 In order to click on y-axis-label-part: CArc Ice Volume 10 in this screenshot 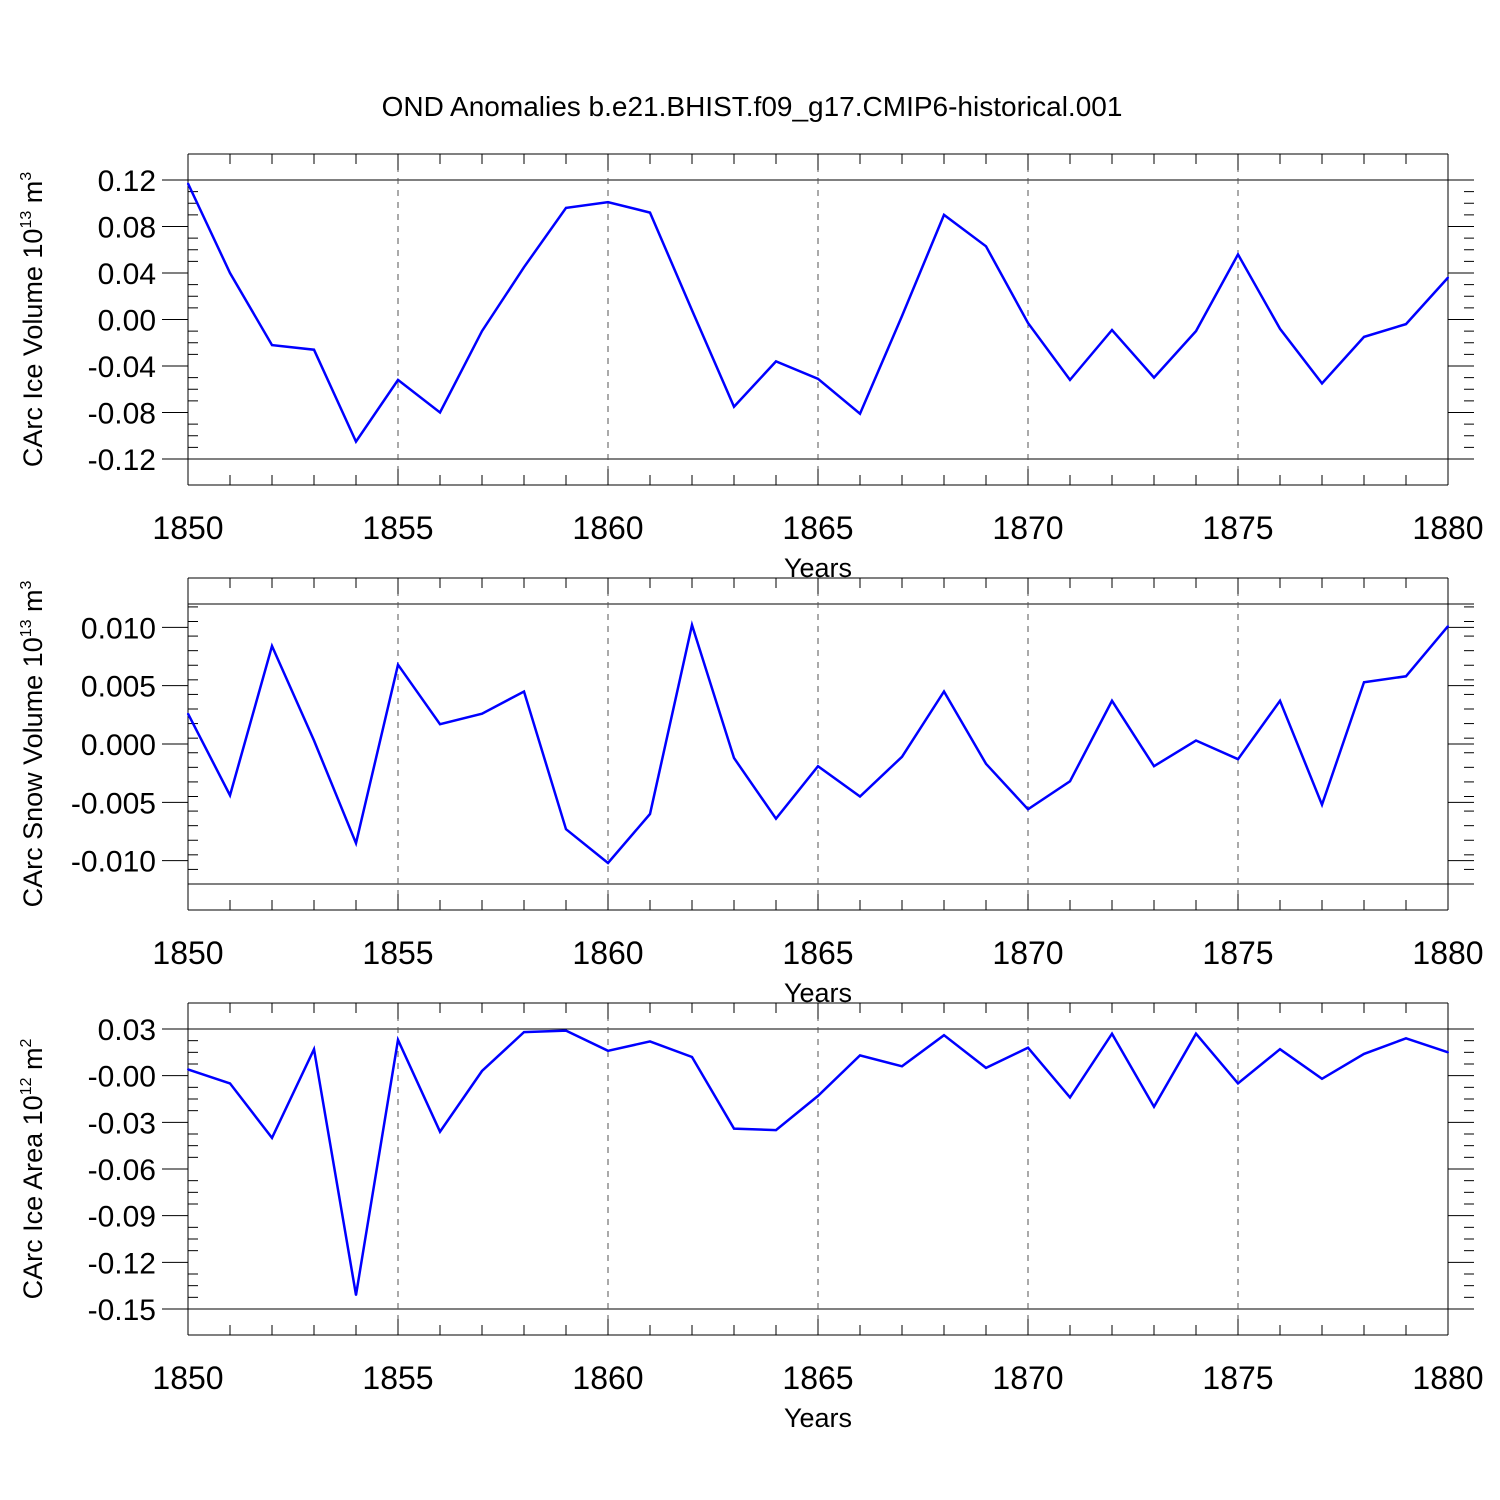, I will do `click(33, 348)`.